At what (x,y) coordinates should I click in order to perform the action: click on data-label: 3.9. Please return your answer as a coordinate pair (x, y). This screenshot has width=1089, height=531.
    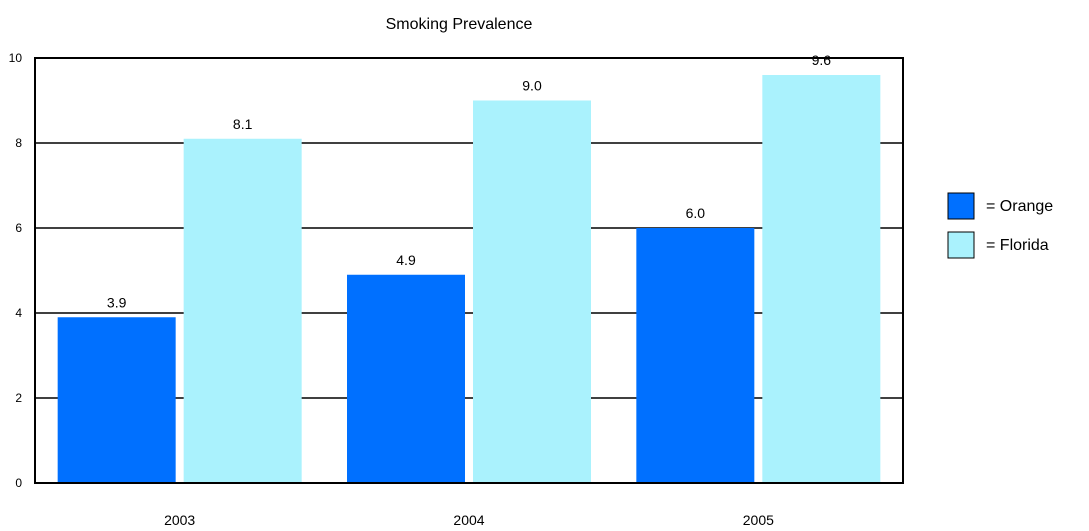
    Looking at the image, I should click on (117, 302).